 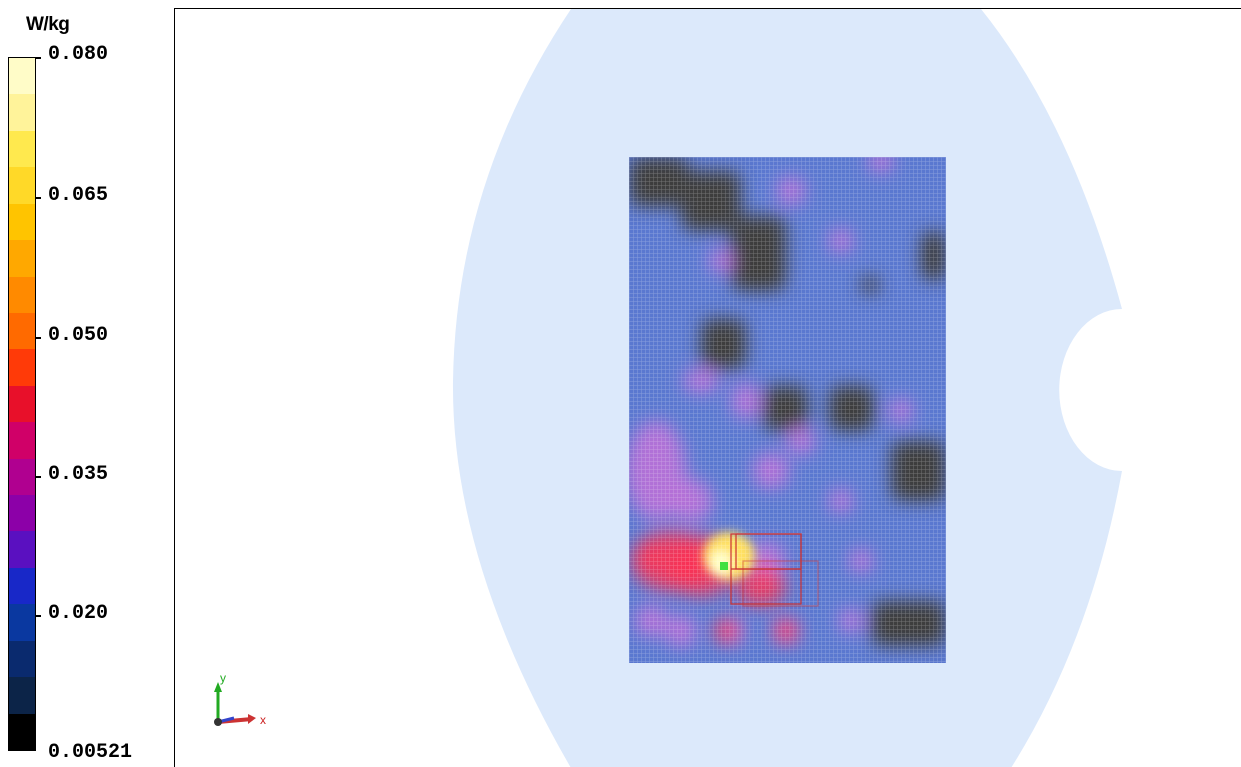 I want to click on legend-tick-label: 0.035, so click(x=78, y=474).